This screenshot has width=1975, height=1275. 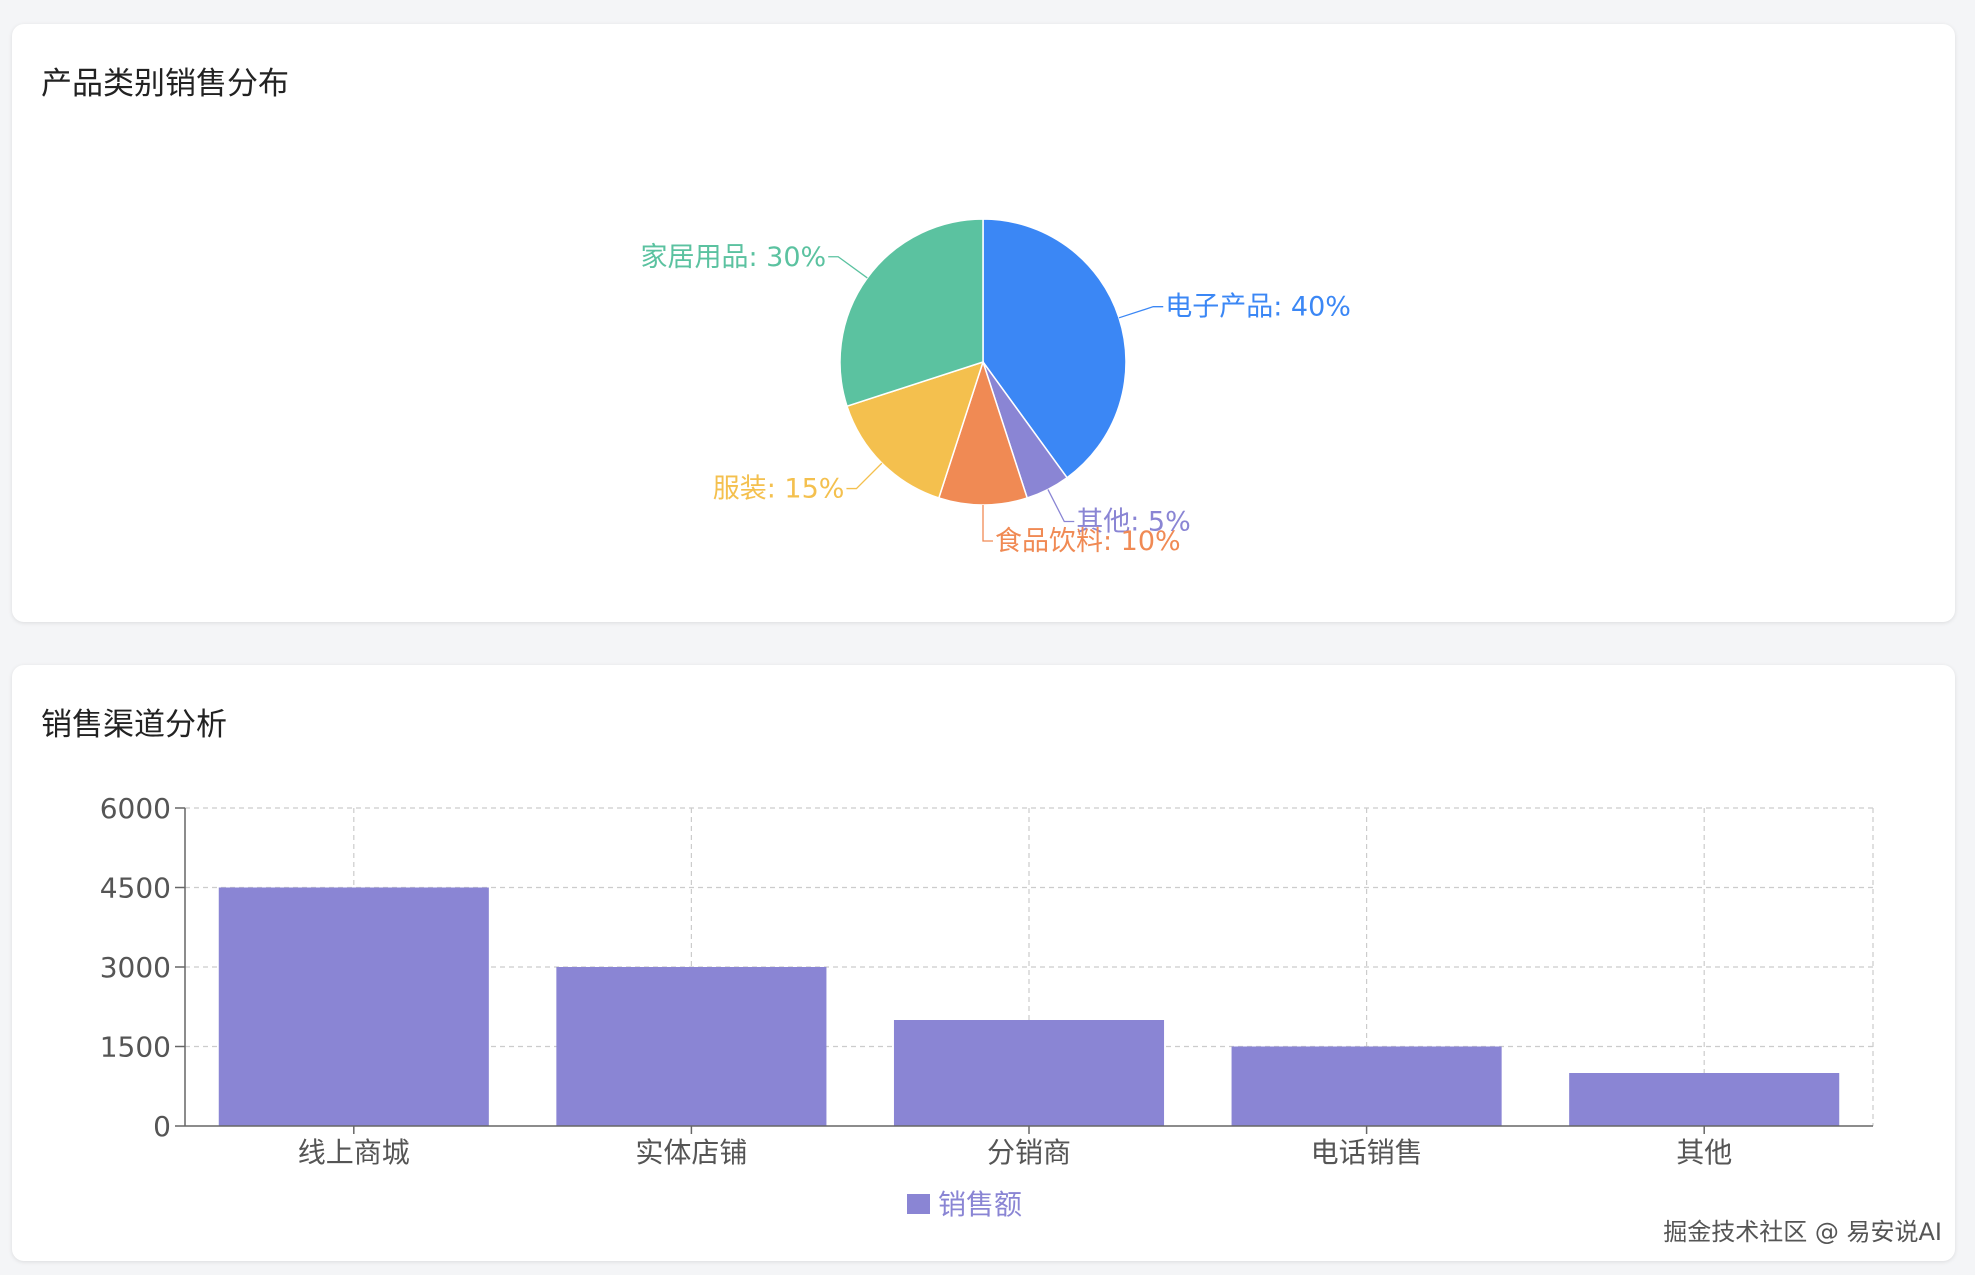 I want to click on pie-label-1: 其他: 5%, so click(x=1133, y=521).